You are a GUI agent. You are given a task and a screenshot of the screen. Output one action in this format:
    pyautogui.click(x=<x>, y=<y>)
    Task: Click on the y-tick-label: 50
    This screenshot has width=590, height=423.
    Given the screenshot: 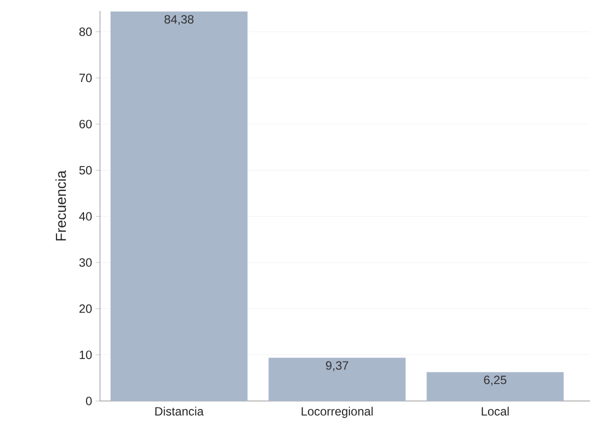 What is the action you would take?
    pyautogui.click(x=85, y=170)
    